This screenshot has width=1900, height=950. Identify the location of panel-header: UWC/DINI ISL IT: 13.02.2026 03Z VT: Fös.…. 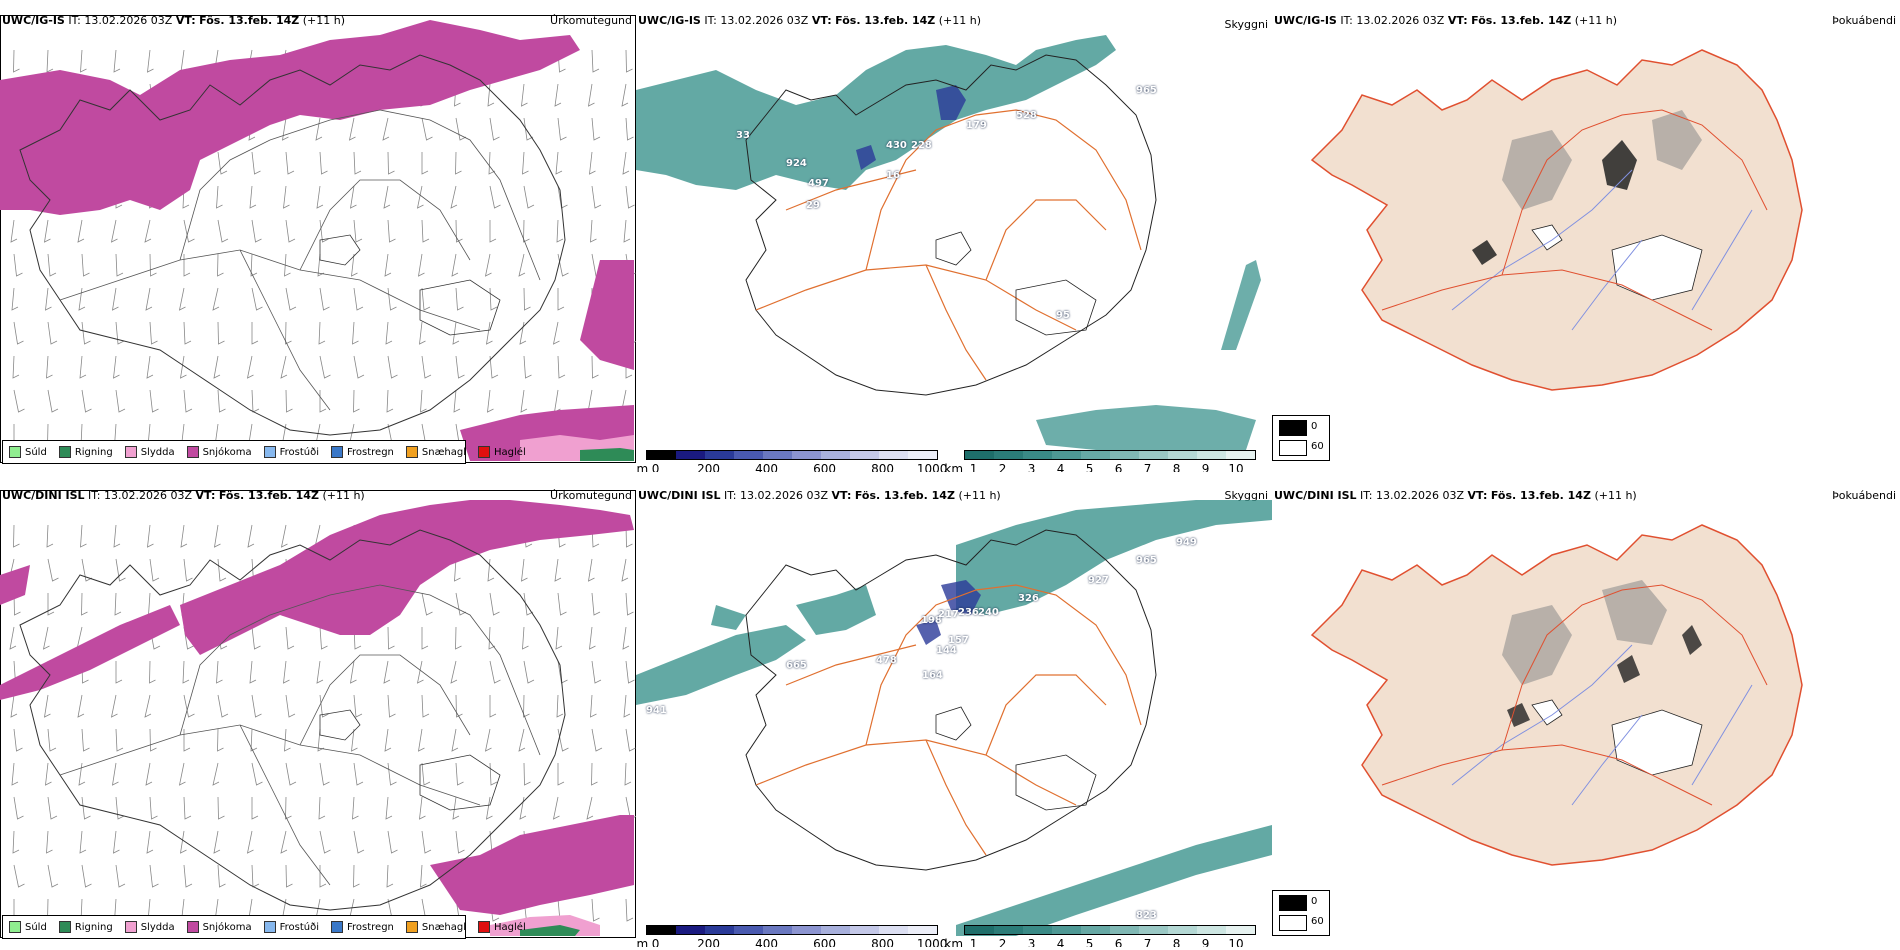
(1455, 495).